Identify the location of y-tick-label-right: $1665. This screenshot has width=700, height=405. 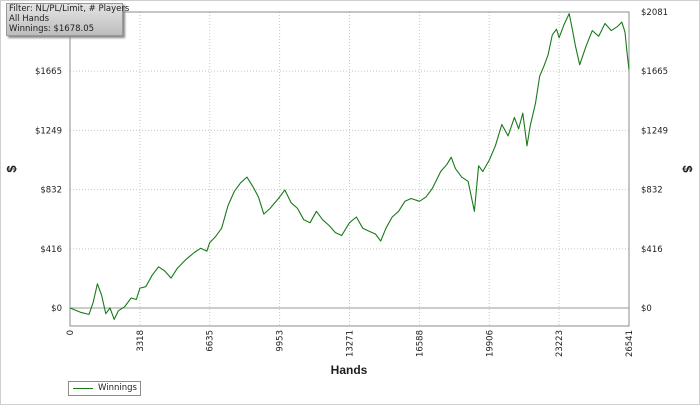
(654, 72).